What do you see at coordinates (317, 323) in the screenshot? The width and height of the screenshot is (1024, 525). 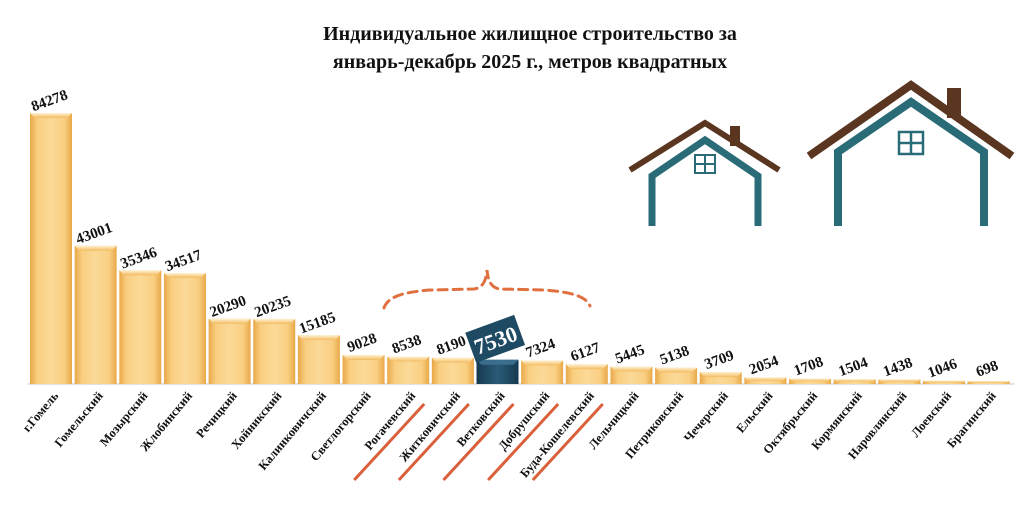 I see `value-label: 15185` at bounding box center [317, 323].